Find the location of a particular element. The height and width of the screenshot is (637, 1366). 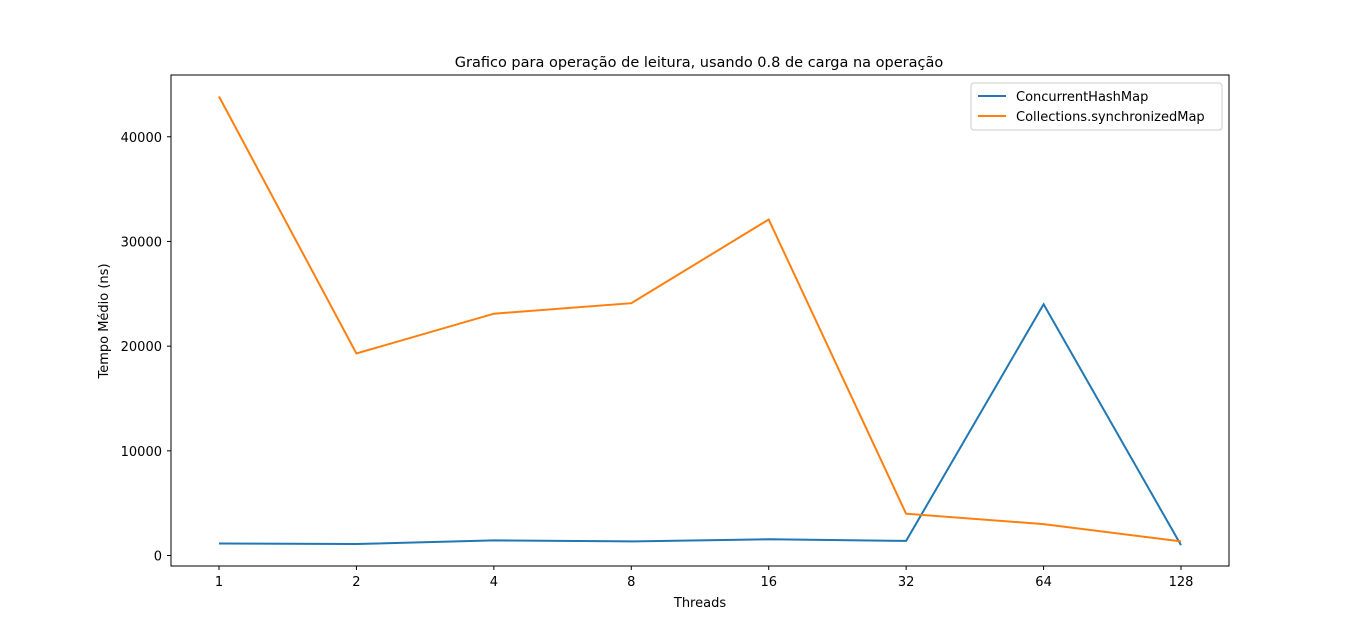

legend-box is located at coordinates (1096, 106).